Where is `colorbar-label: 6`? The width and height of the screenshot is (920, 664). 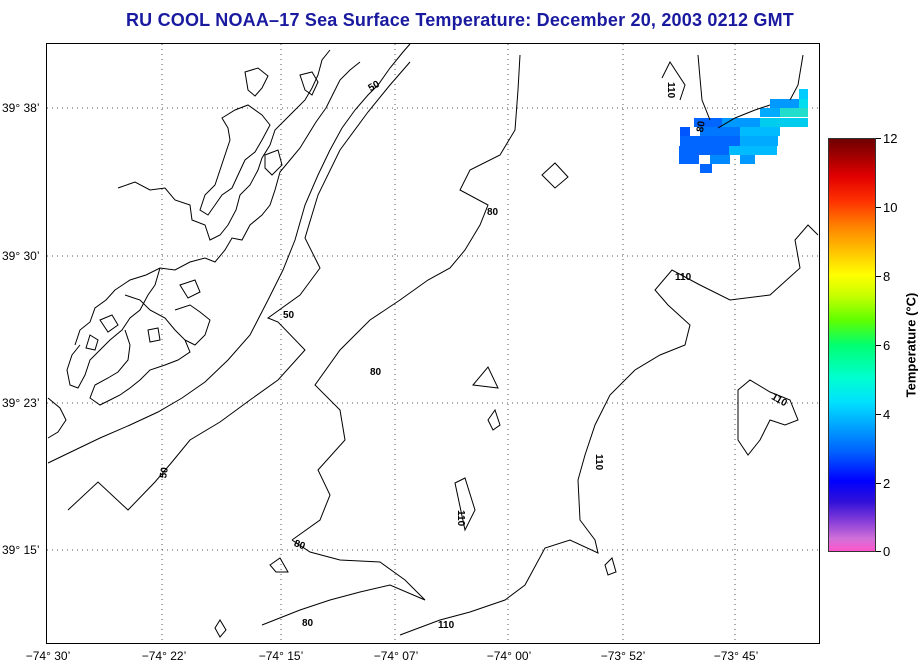 colorbar-label: 6 is located at coordinates (887, 345).